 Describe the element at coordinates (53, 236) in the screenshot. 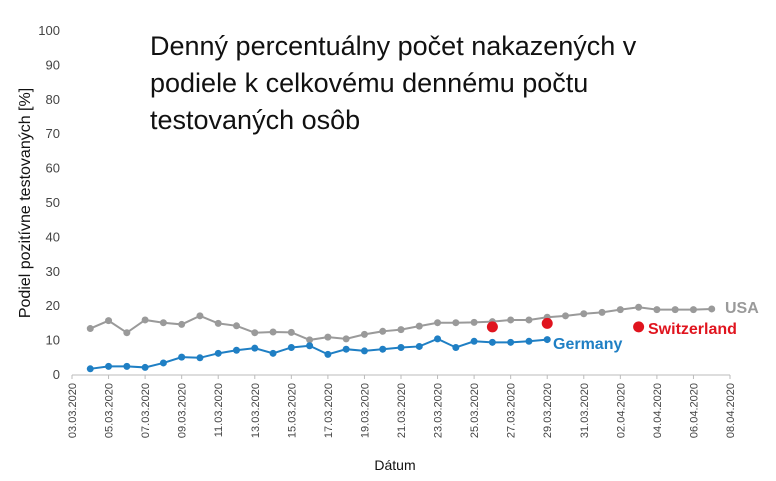

I see `y-tick-label: 40` at that location.